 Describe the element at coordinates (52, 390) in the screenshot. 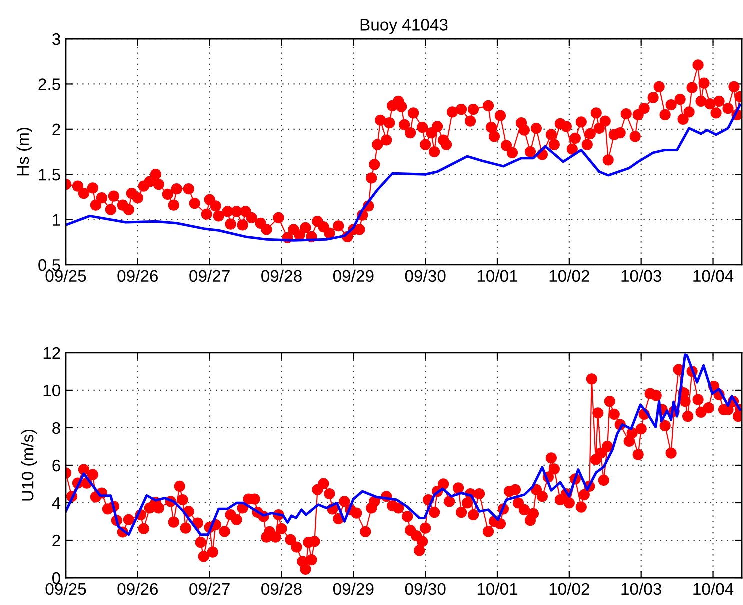

I see `y-tick-label: 10` at that location.